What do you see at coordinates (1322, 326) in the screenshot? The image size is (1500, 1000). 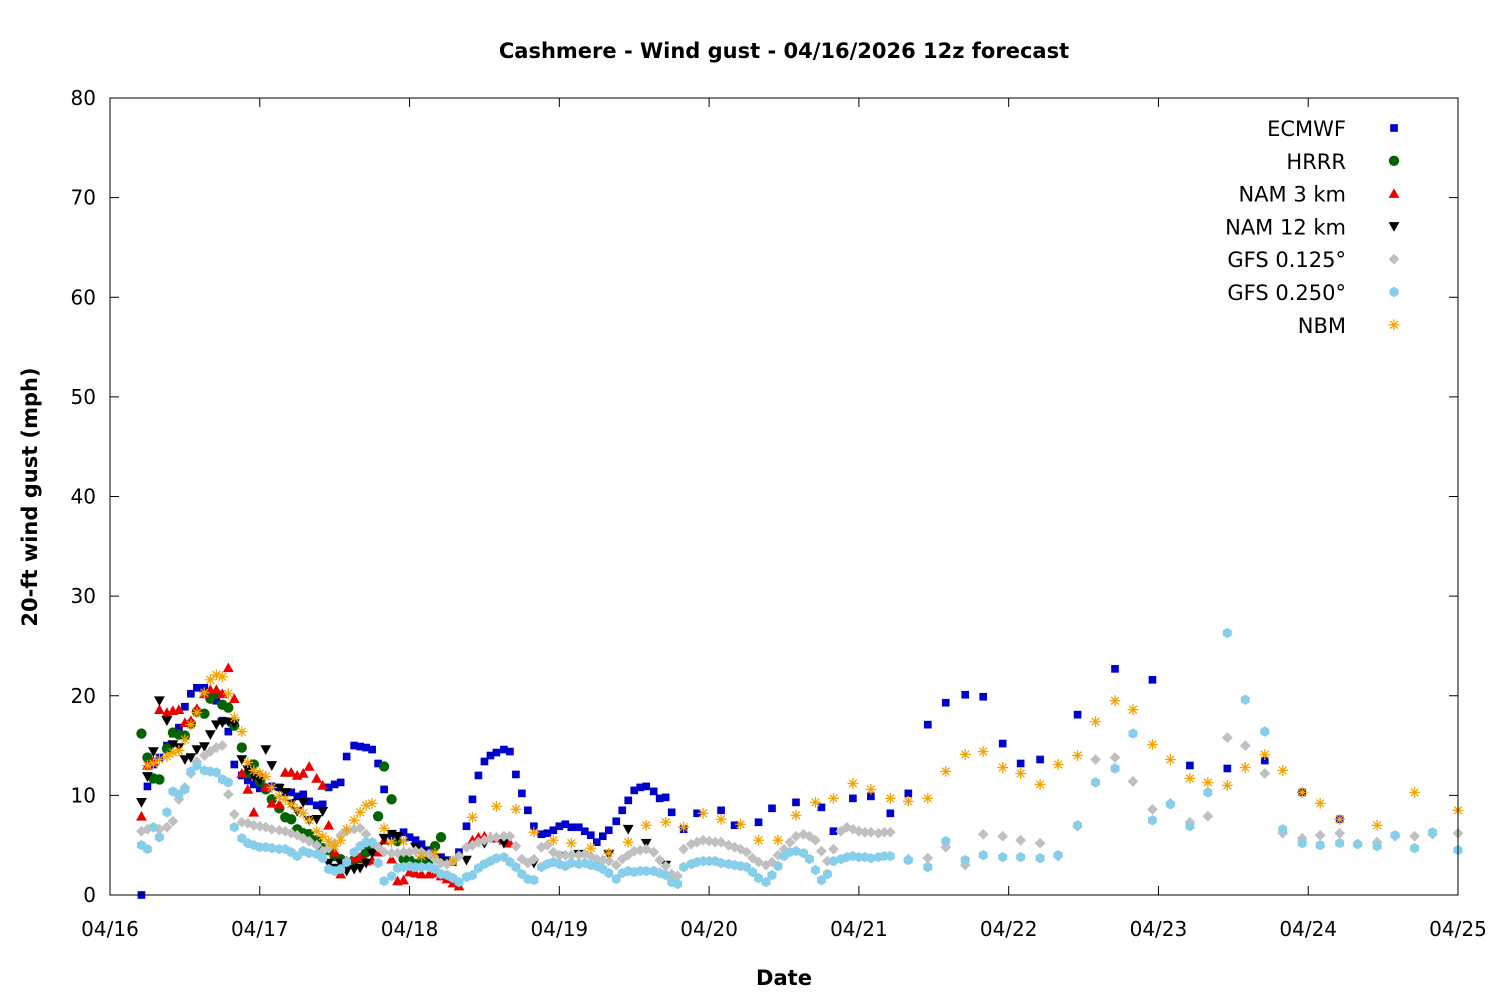 I see `legend-label: NBM` at bounding box center [1322, 326].